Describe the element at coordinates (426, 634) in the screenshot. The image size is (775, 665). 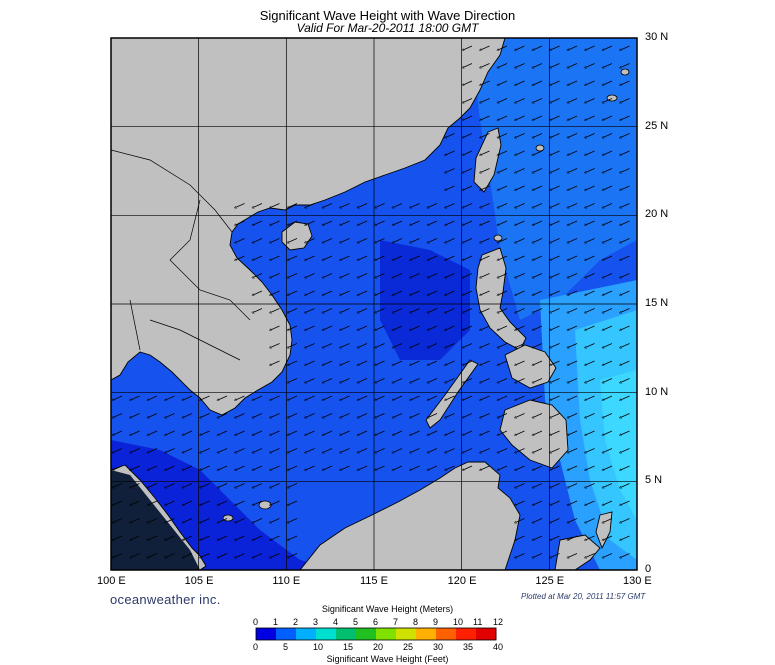
I see `colorbar-segment` at that location.